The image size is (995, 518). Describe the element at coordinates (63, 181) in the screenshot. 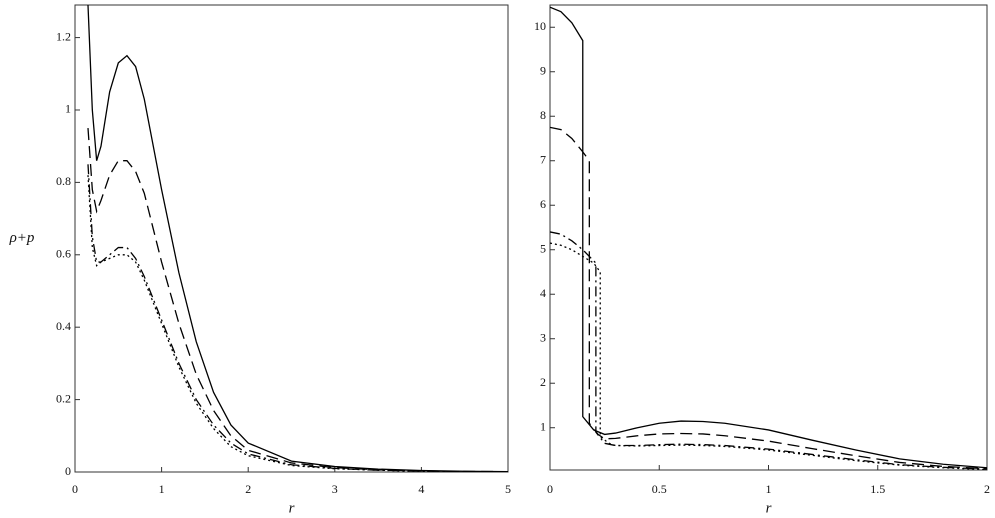

I see `y-tick-label: 0.8` at that location.